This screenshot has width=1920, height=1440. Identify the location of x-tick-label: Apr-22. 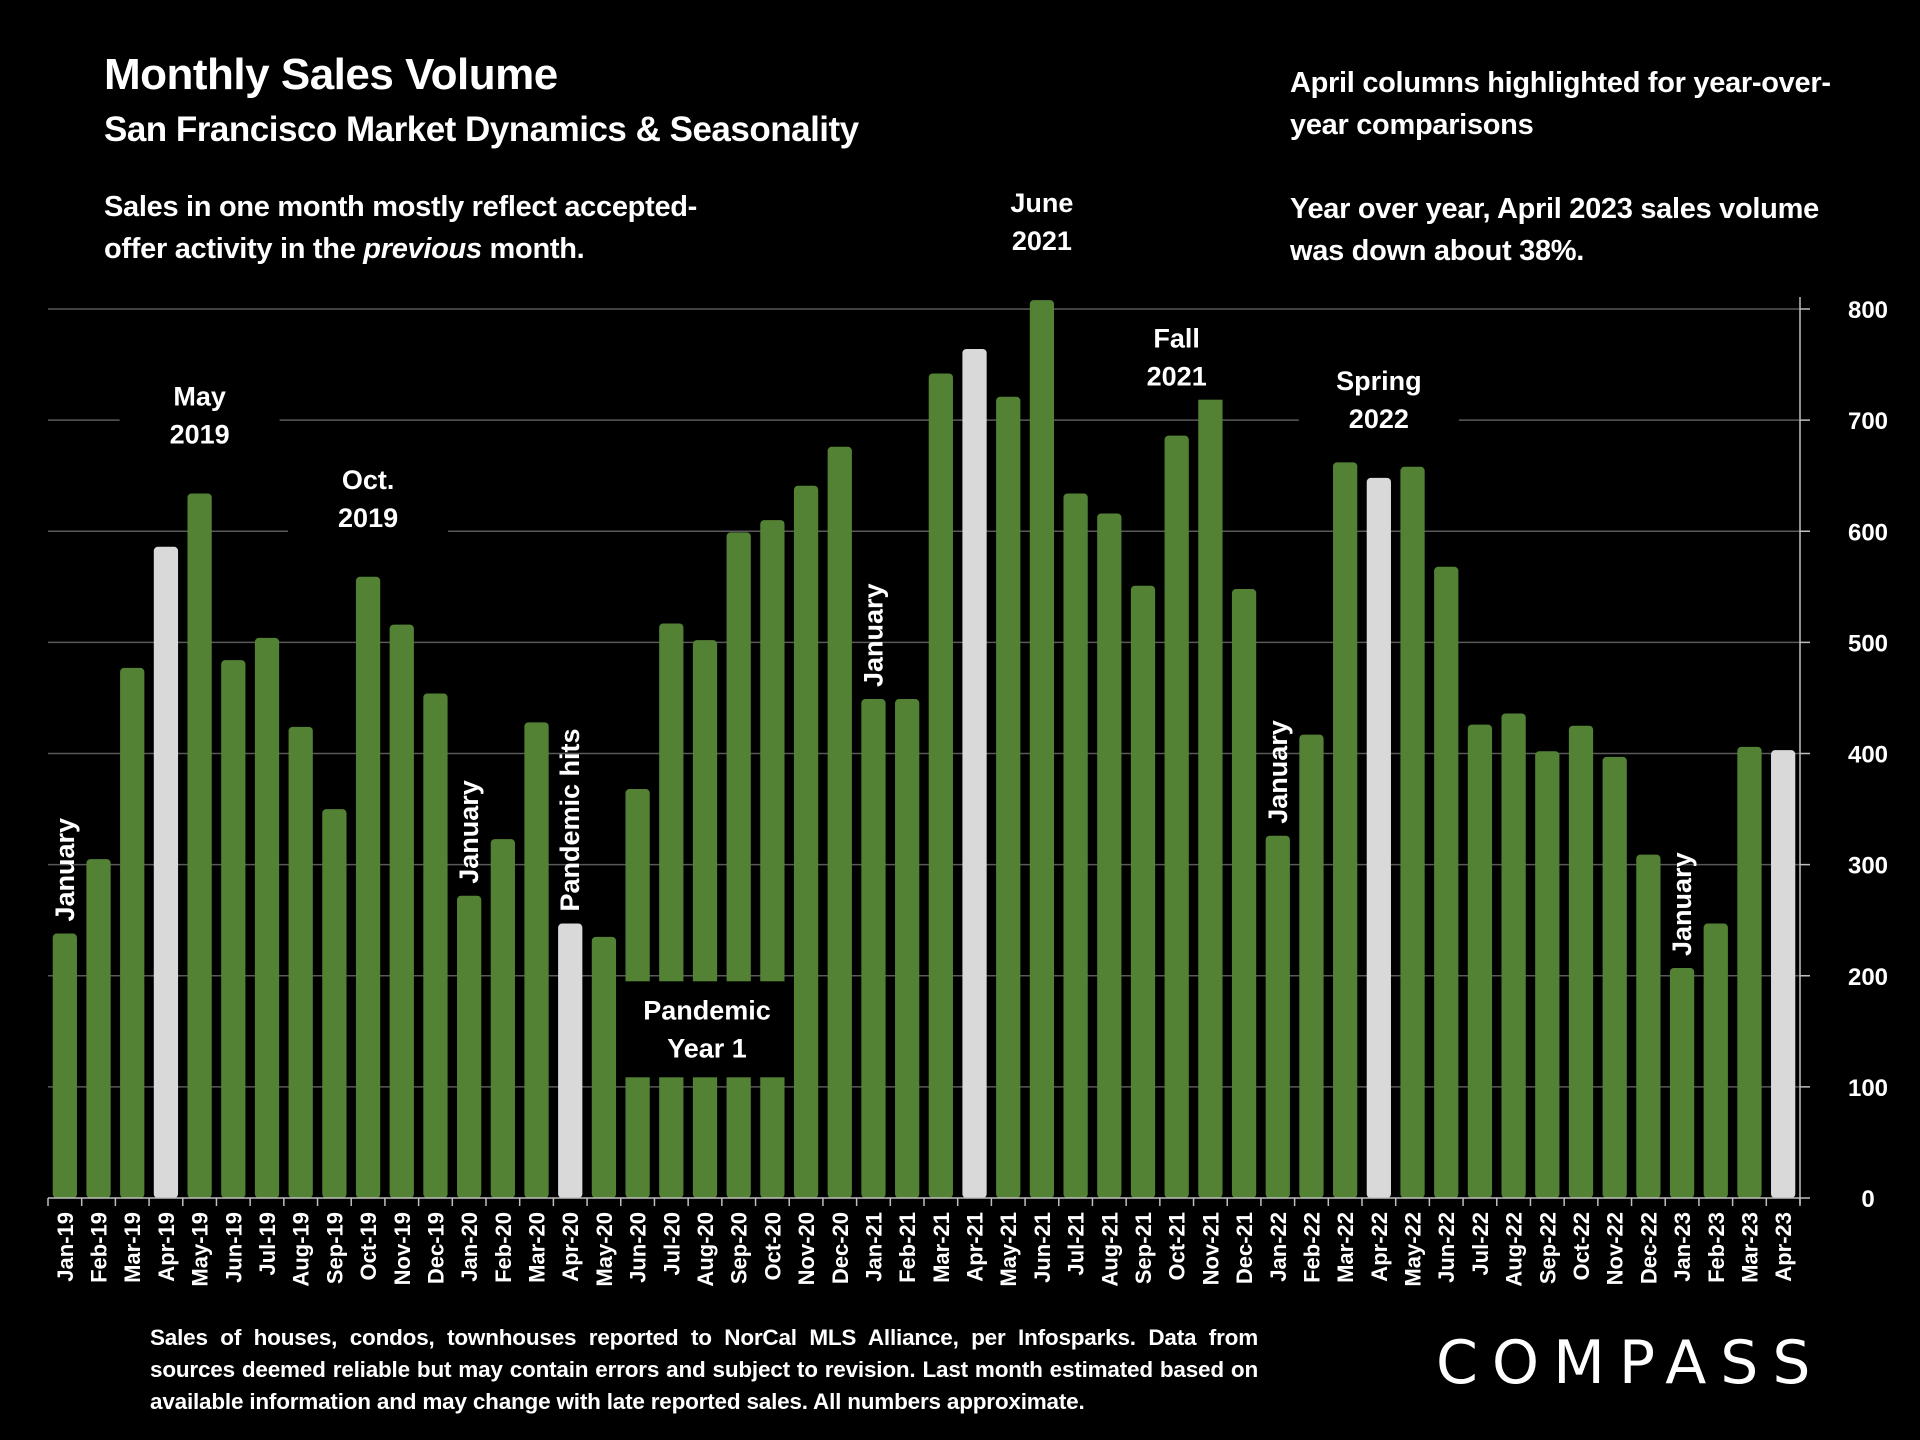
(1379, 1247).